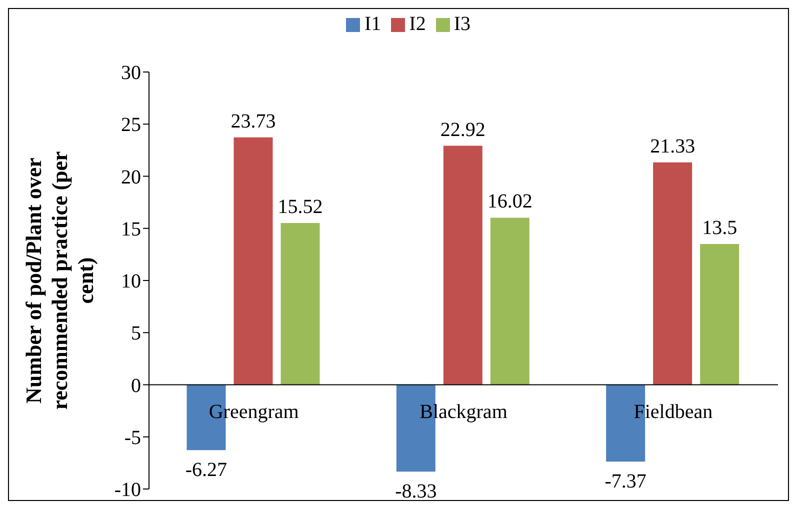 The width and height of the screenshot is (795, 507). I want to click on data-label: 22.92, so click(463, 129).